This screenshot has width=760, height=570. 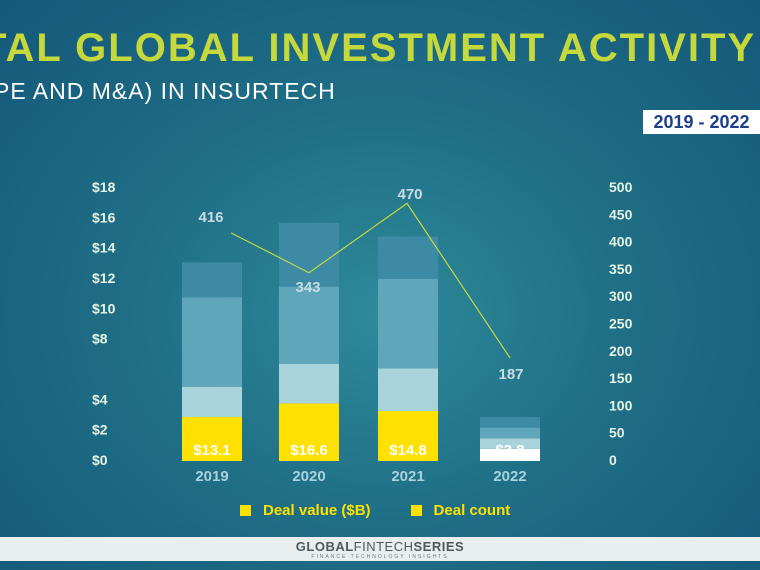 What do you see at coordinates (380, 557) in the screenshot?
I see `brand-tagline: FINANCE TECHNOLOGY INSIGHTS` at bounding box center [380, 557].